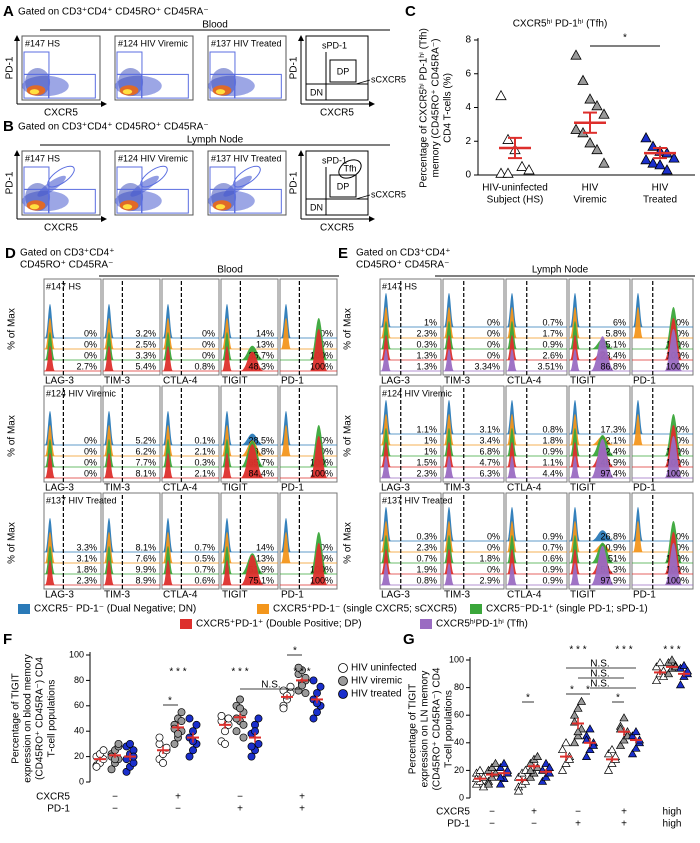  What do you see at coordinates (337, 113) in the screenshot?
I see `axis-label: CXCR5` at bounding box center [337, 113].